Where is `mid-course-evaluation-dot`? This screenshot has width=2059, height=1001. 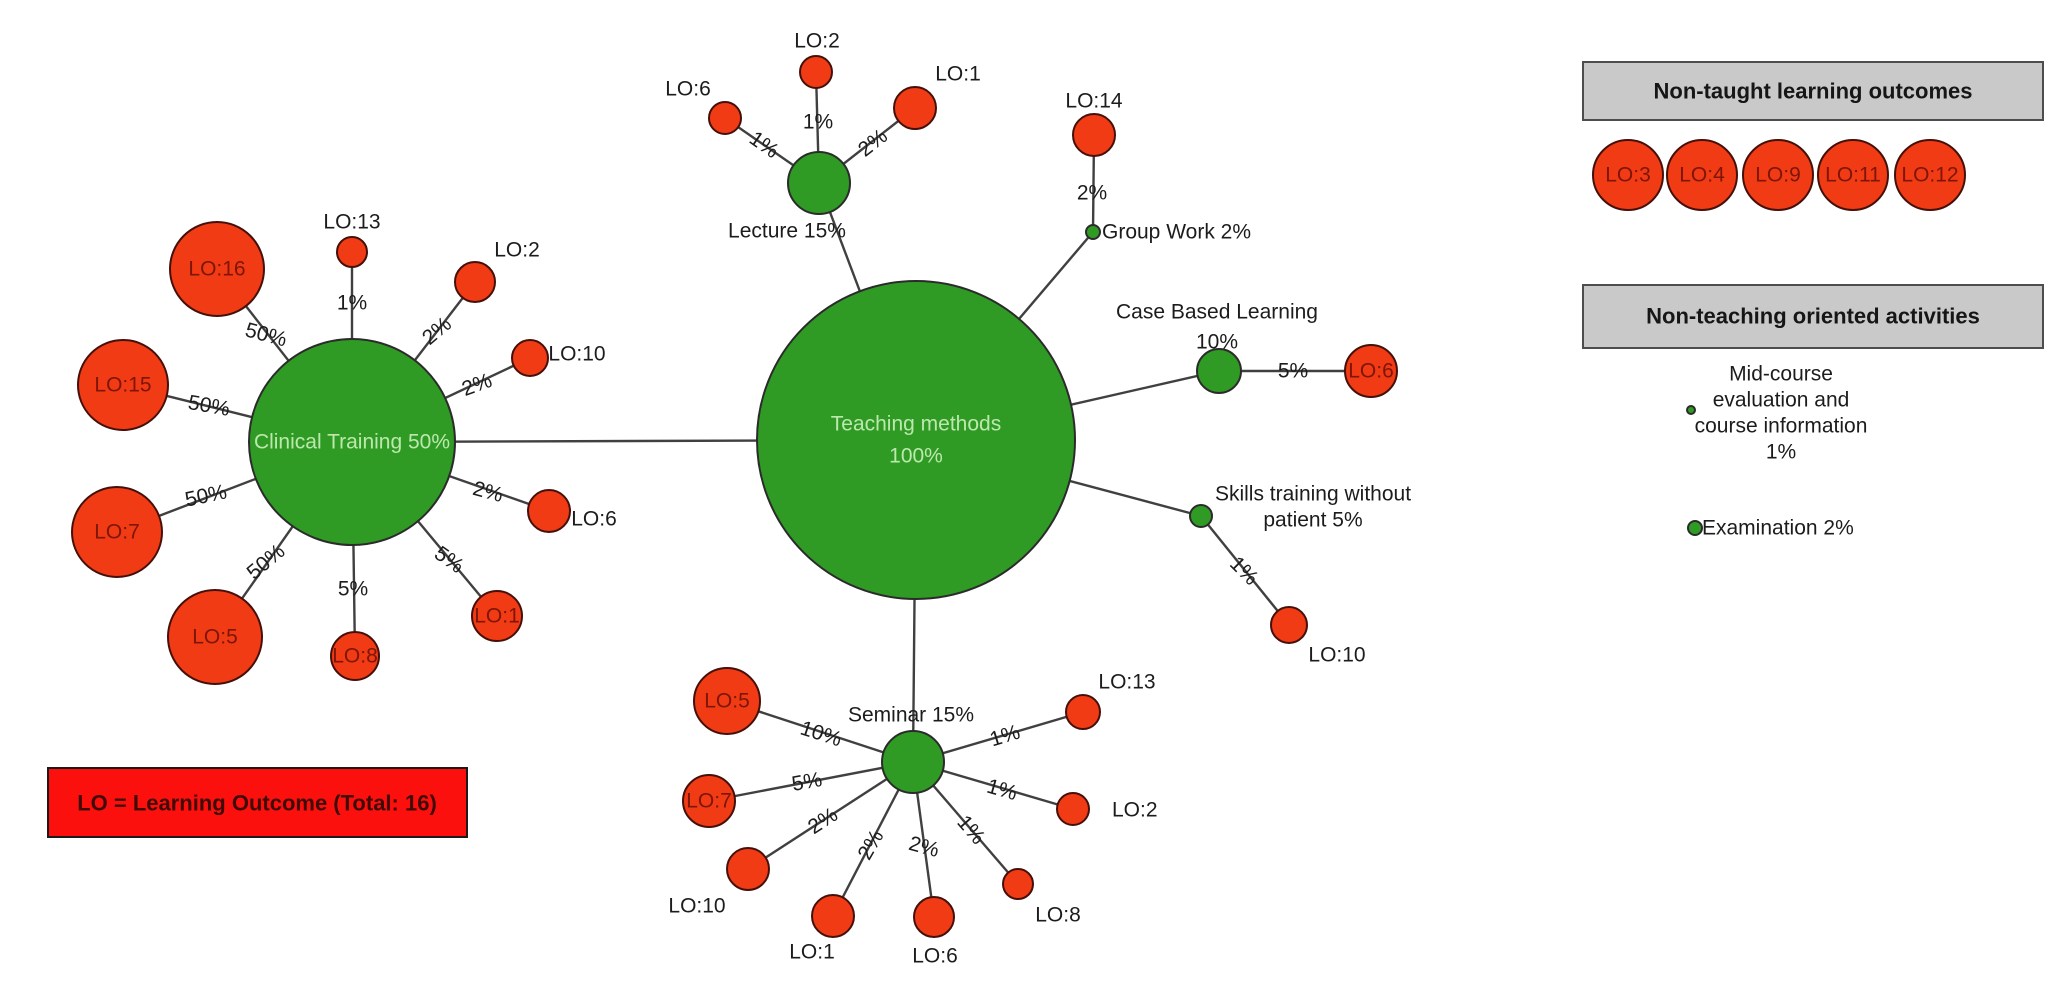
mid-course-evaluation-dot is located at coordinates (1691, 410).